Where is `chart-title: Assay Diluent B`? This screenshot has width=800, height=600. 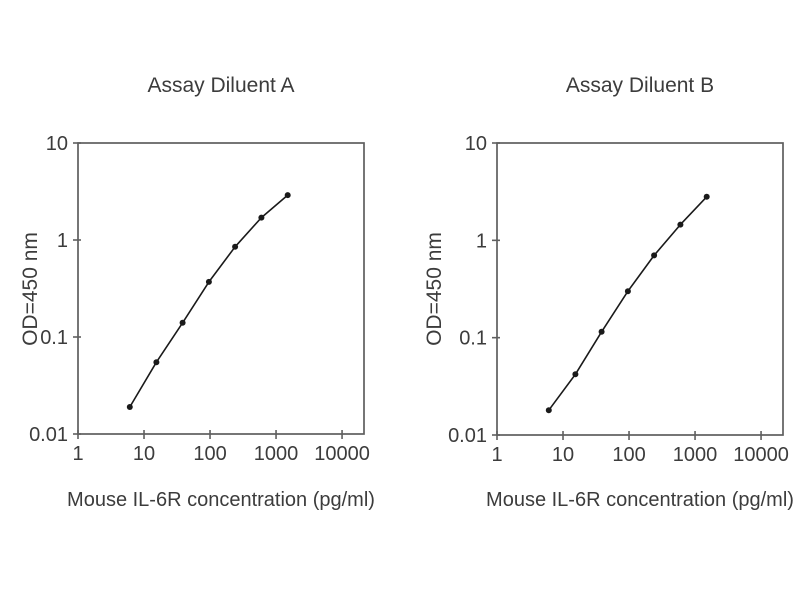 chart-title: Assay Diluent B is located at coordinates (640, 85).